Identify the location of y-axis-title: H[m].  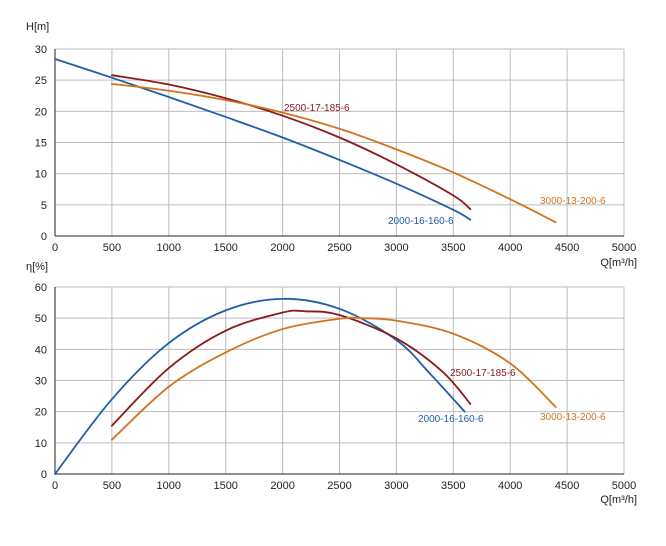
(37, 27).